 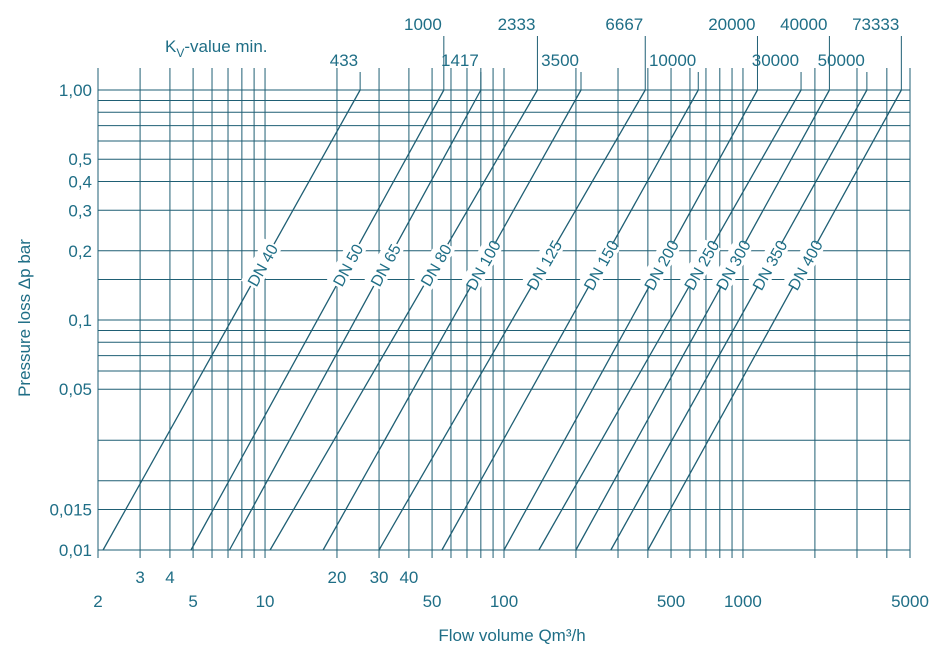 I want to click on y-tick-label: 0,05, so click(x=75, y=389).